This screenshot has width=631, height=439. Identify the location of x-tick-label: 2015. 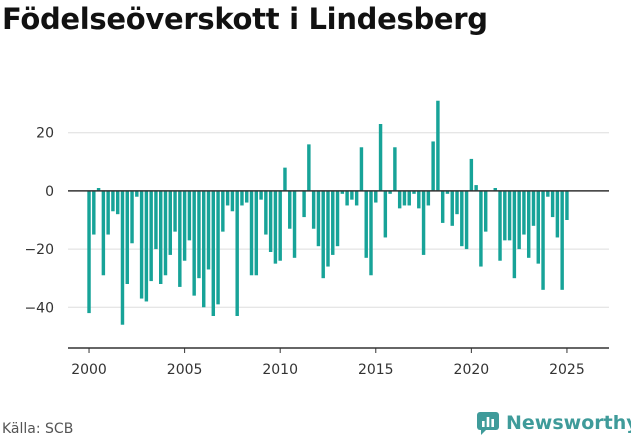
(376, 370).